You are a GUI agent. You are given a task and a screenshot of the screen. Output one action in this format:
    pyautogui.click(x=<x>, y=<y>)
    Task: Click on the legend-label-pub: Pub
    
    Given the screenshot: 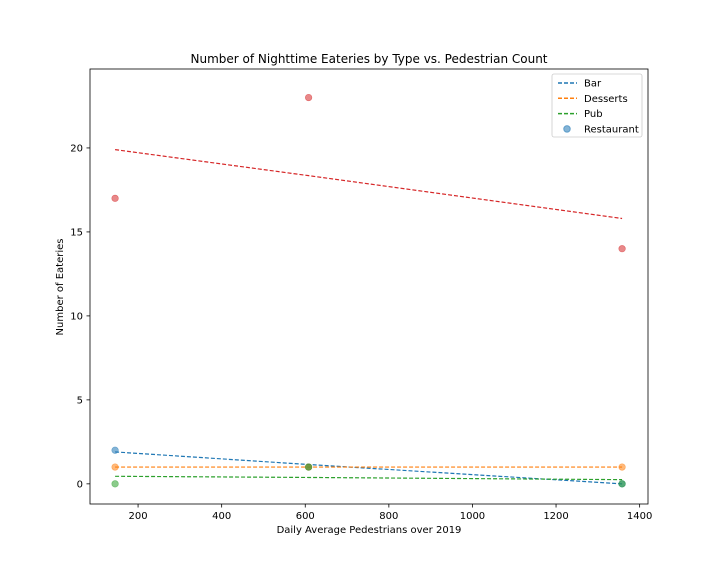 What is the action you would take?
    pyautogui.click(x=593, y=114)
    